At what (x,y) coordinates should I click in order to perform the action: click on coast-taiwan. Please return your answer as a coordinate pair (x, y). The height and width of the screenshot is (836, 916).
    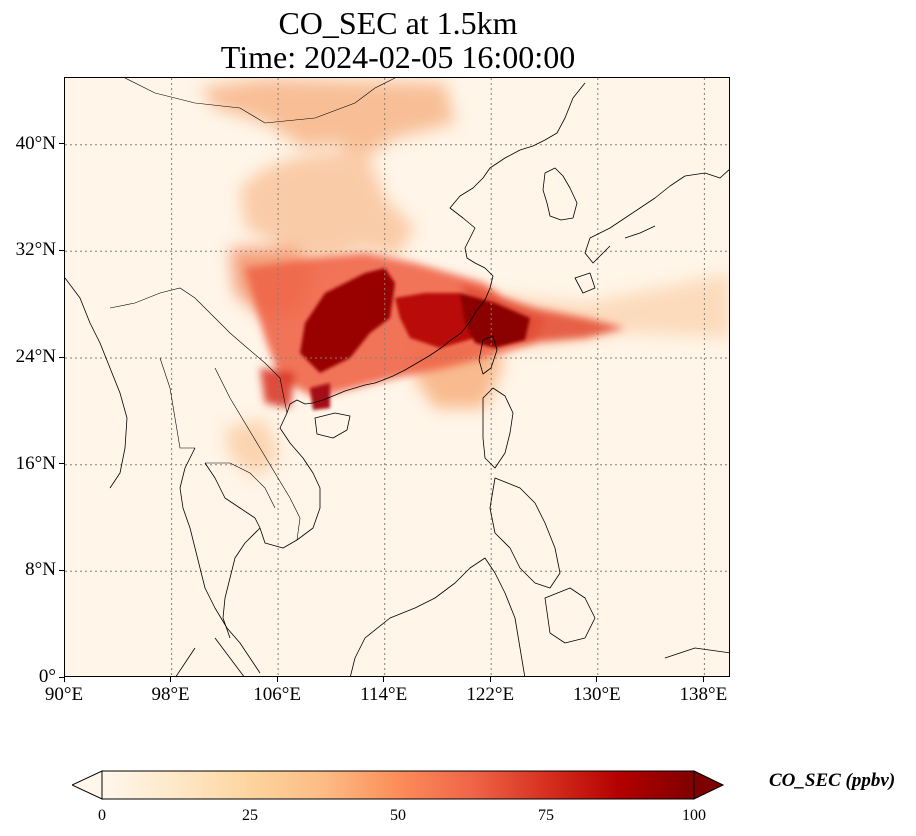
    Looking at the image, I should click on (488, 355).